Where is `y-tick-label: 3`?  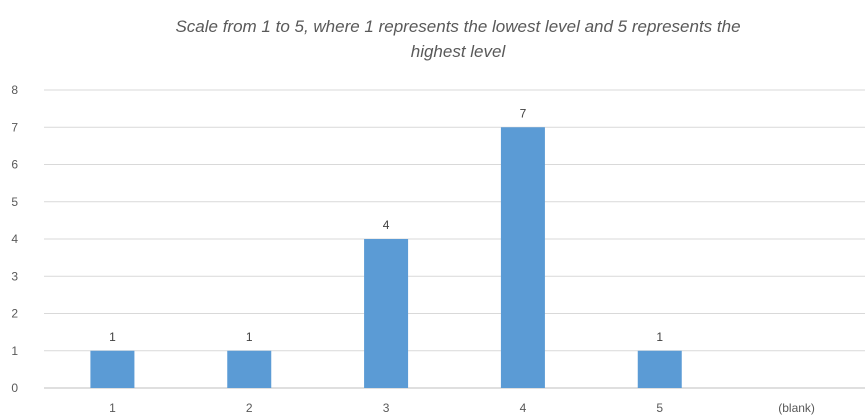
y-tick-label: 3 is located at coordinates (14, 276).